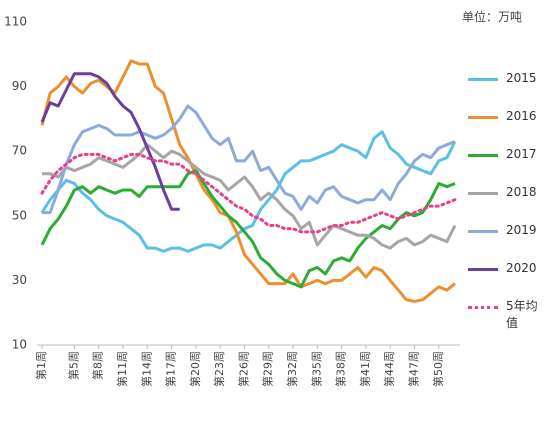 The image size is (545, 422). I want to click on x-tick-label: 第23周, so click(219, 369).